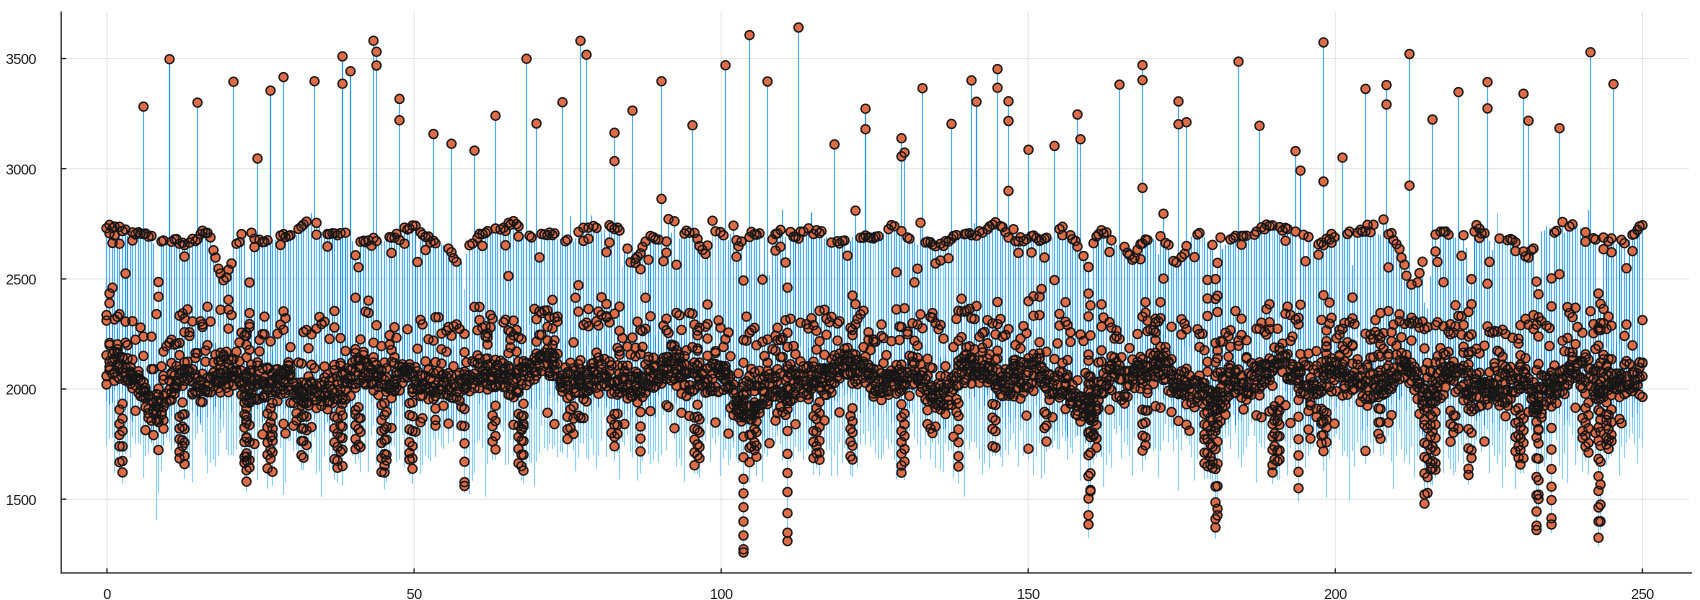 The height and width of the screenshot is (600, 1700). I want to click on svg-text: 2000, so click(21, 391).